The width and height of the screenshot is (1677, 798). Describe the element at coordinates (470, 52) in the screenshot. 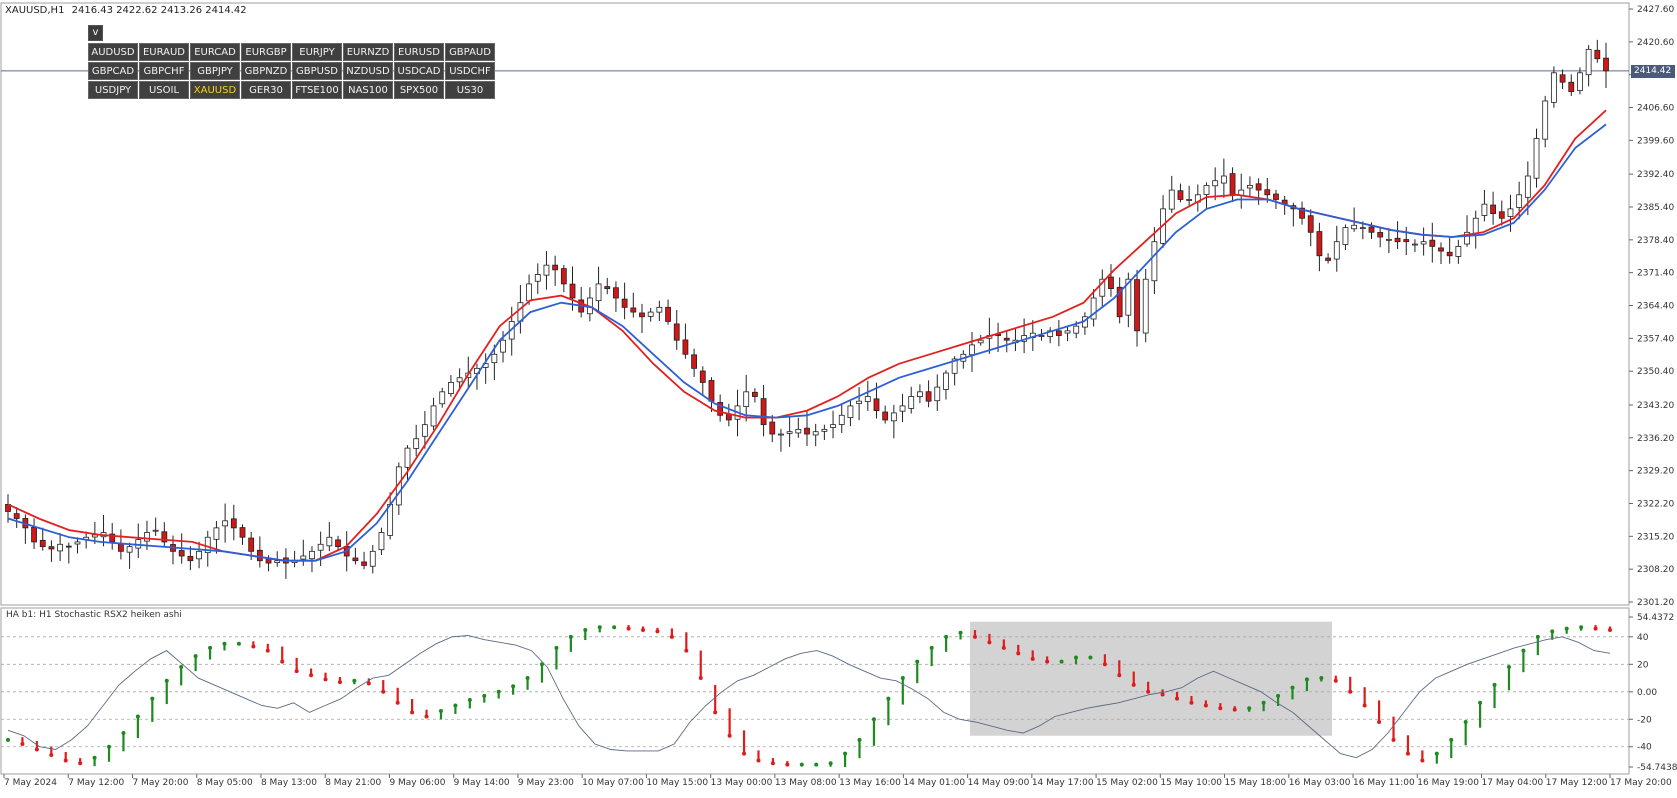

I see `symbol-button-gbpaud: GBPAUD` at that location.